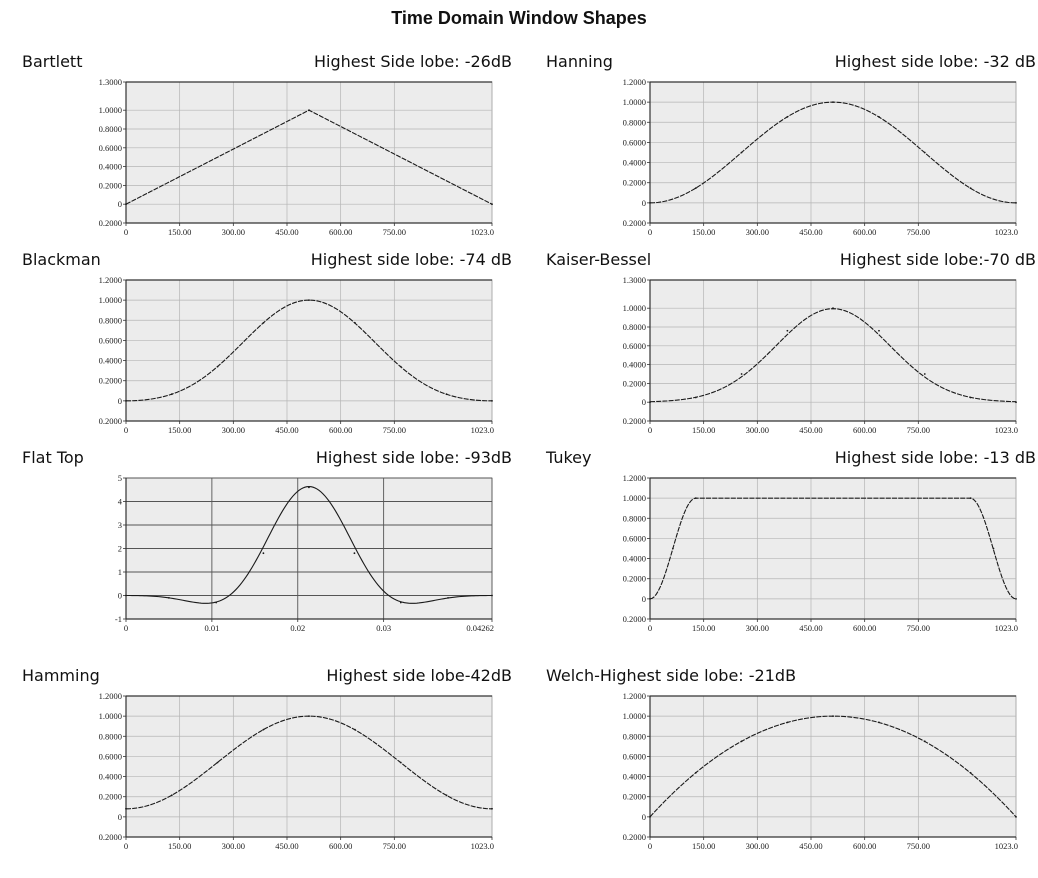 This screenshot has width=1038, height=878. What do you see at coordinates (120, 478) in the screenshot?
I see `y-tick-label: 5` at bounding box center [120, 478].